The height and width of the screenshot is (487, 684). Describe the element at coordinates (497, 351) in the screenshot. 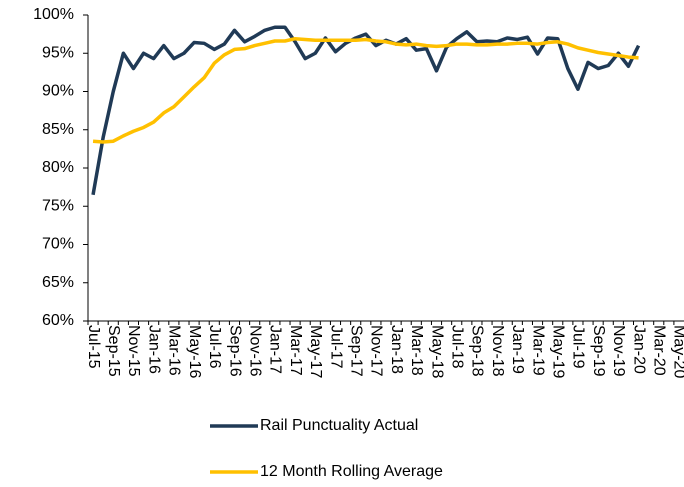

I see `x-tick-label: Nov-18` at that location.